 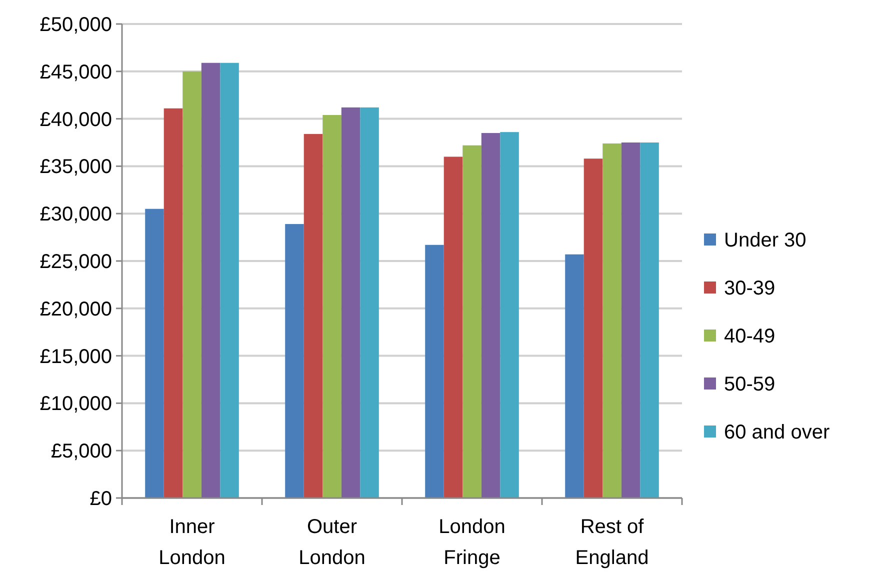 What do you see at coordinates (777, 433) in the screenshot?
I see `legend-label: 60 and over` at bounding box center [777, 433].